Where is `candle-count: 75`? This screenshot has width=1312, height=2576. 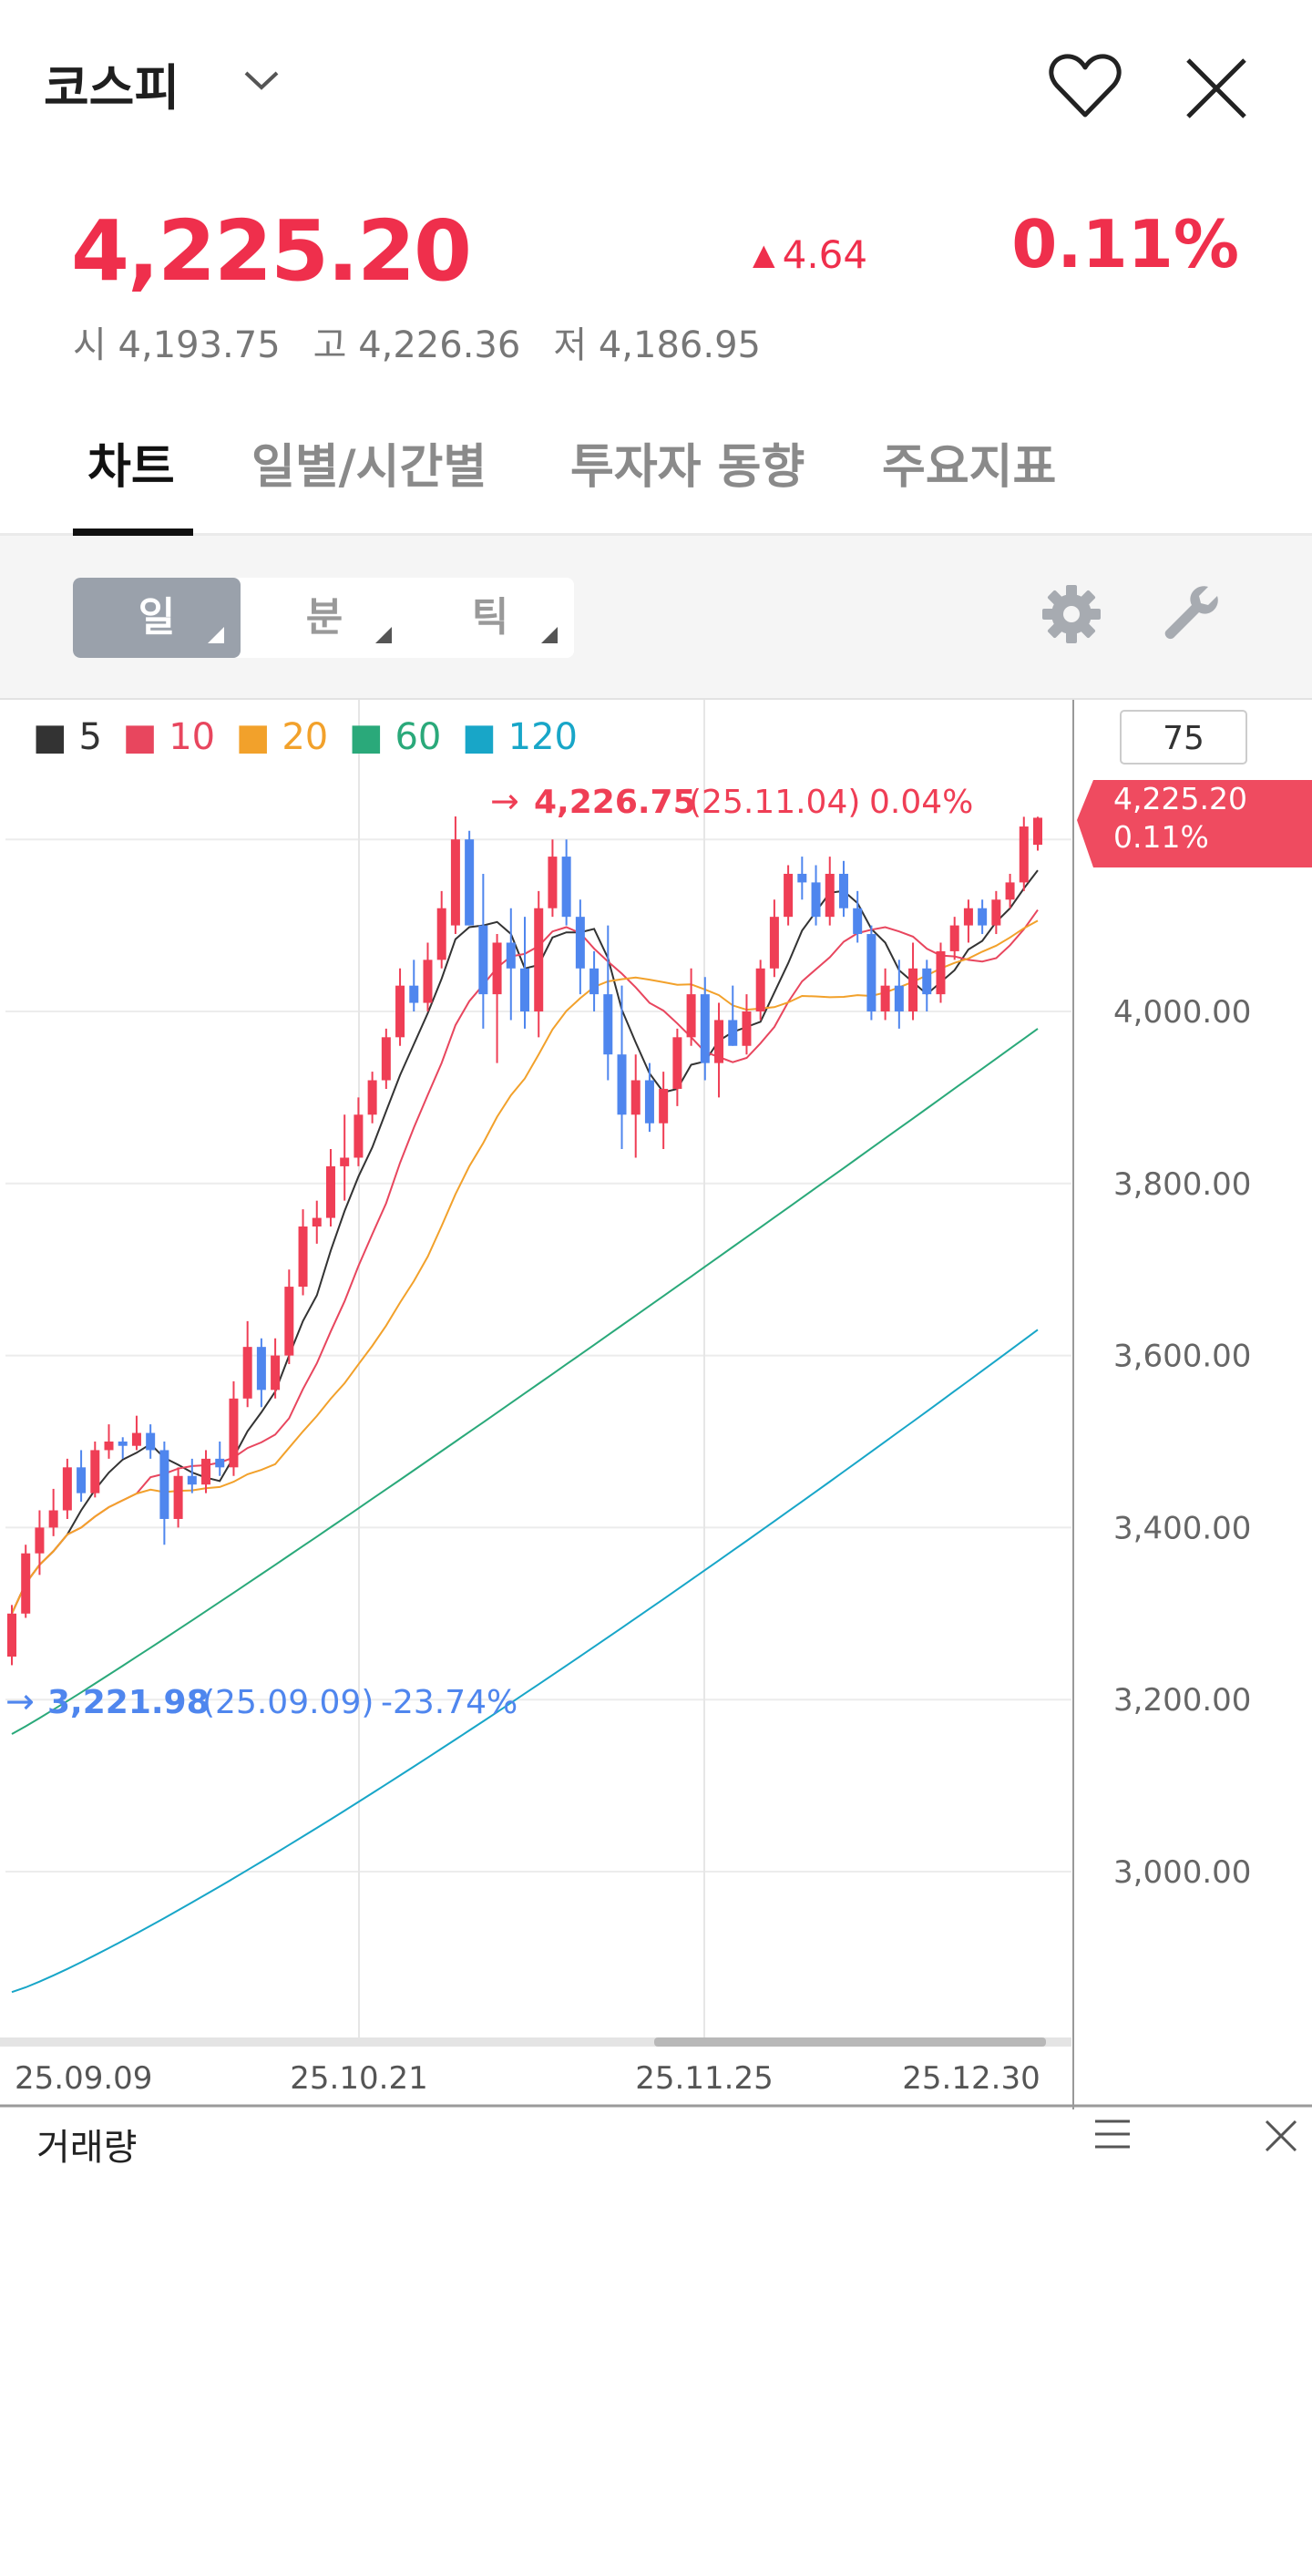
candle-count: 75 is located at coordinates (1183, 739).